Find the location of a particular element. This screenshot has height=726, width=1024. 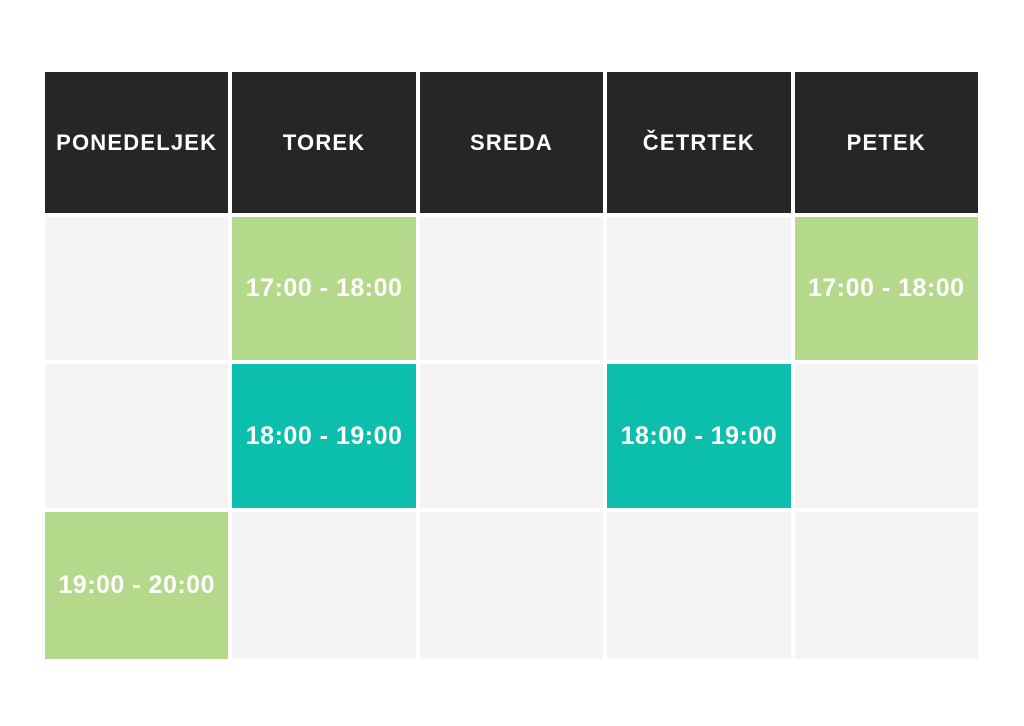

empty-cell-cetrtek-row1 is located at coordinates (699, 288).